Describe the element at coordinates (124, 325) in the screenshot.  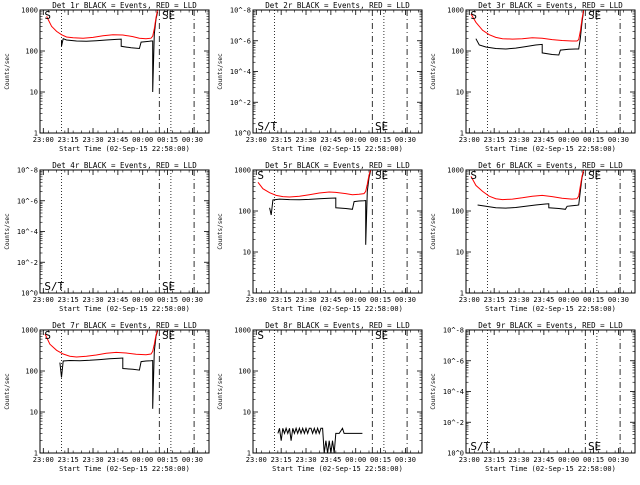
I see `plot-title: Det 7r BLACK = Events, RED = LLD` at that location.